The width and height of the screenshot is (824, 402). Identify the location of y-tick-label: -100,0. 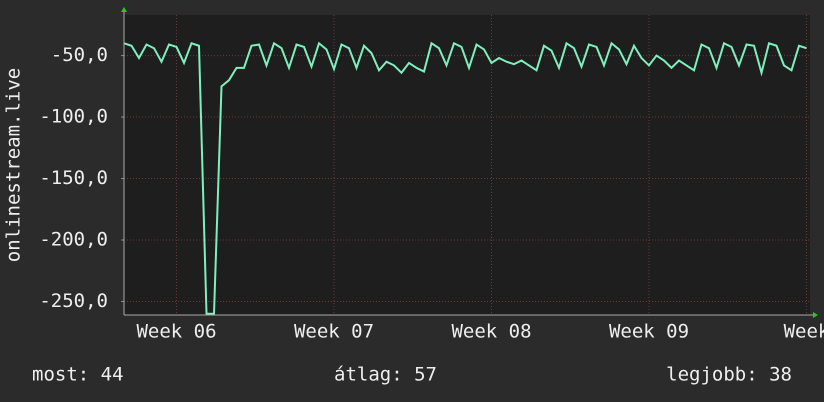
(73, 117).